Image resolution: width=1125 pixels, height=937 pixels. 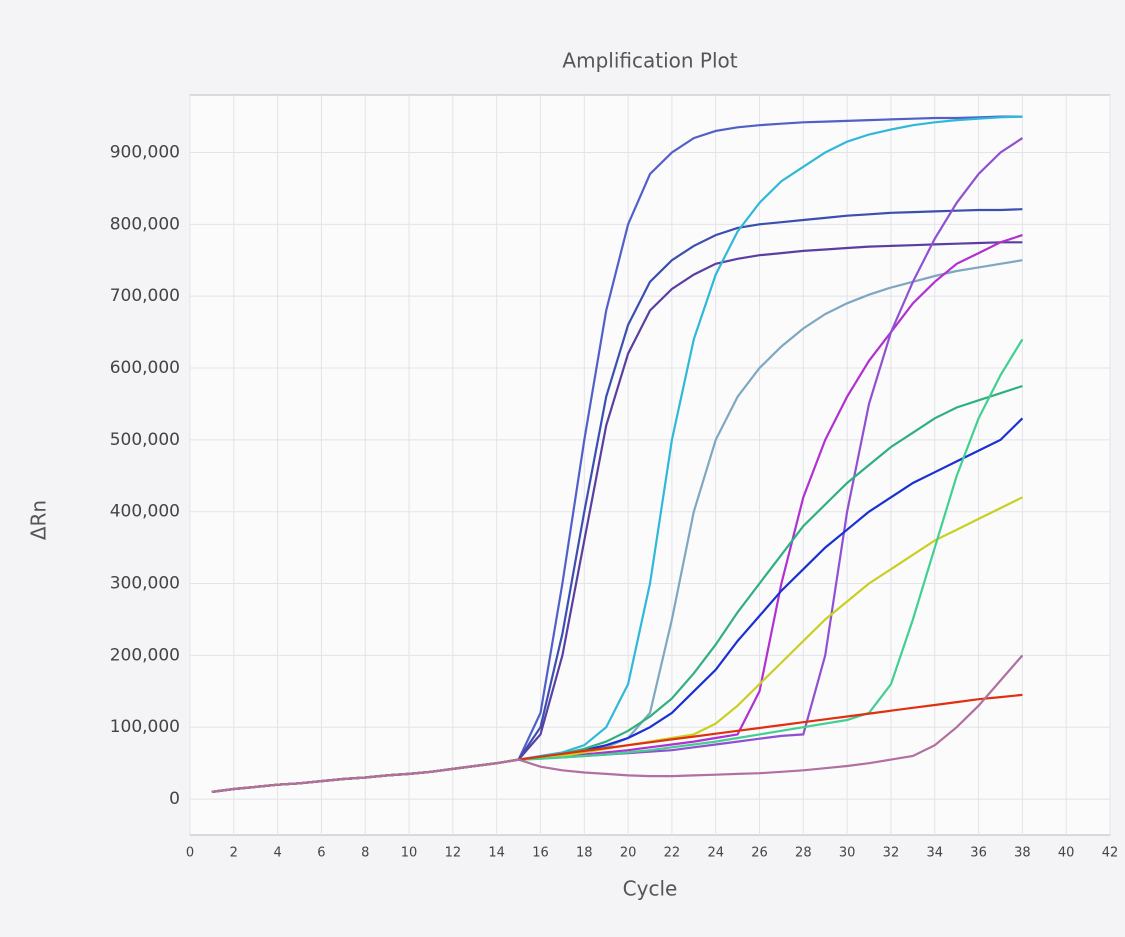 What do you see at coordinates (145, 440) in the screenshot?
I see `y-tick-label: 500,000` at bounding box center [145, 440].